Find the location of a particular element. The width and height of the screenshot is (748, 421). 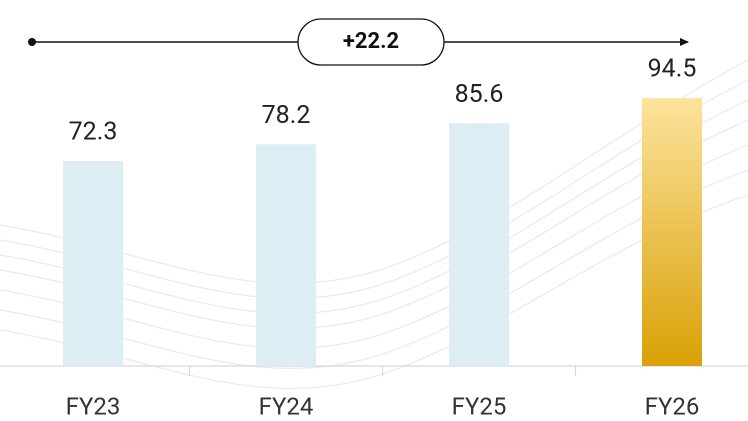

annotation: +22.2 is located at coordinates (371, 41).